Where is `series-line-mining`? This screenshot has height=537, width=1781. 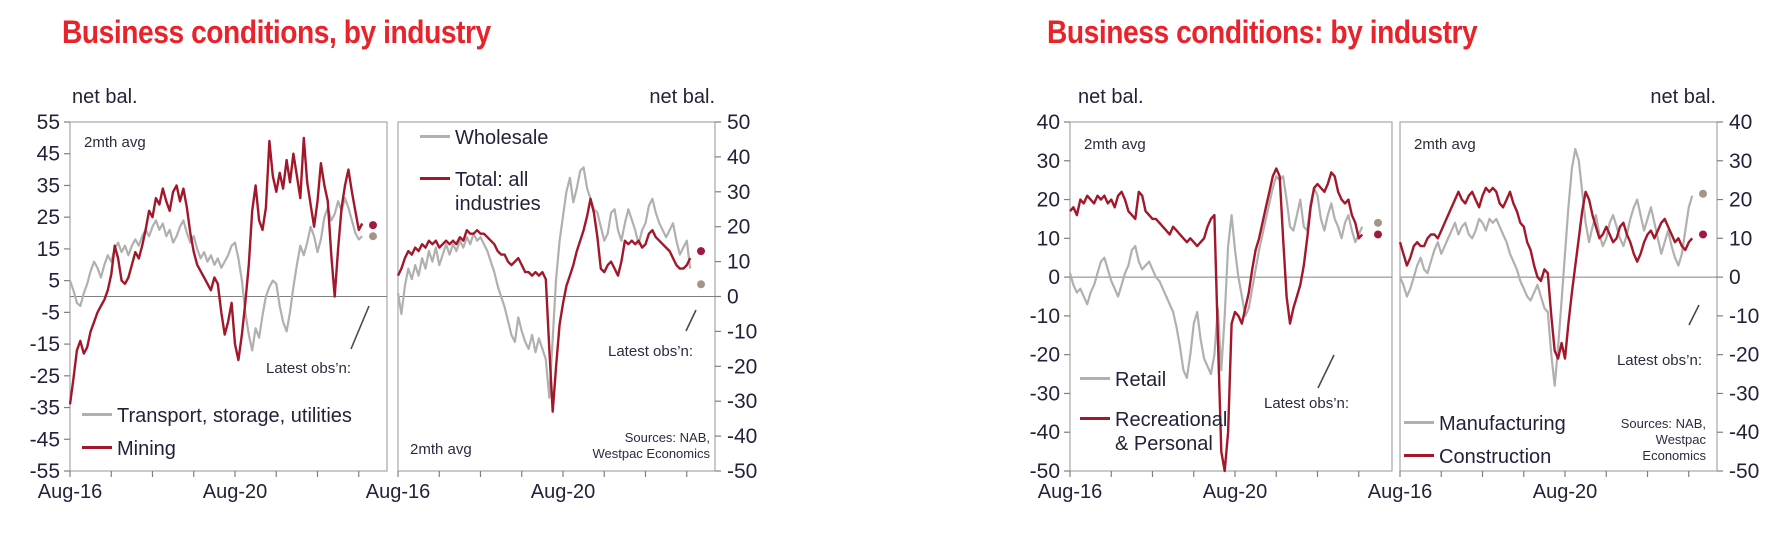
series-line-mining is located at coordinates (216, 270).